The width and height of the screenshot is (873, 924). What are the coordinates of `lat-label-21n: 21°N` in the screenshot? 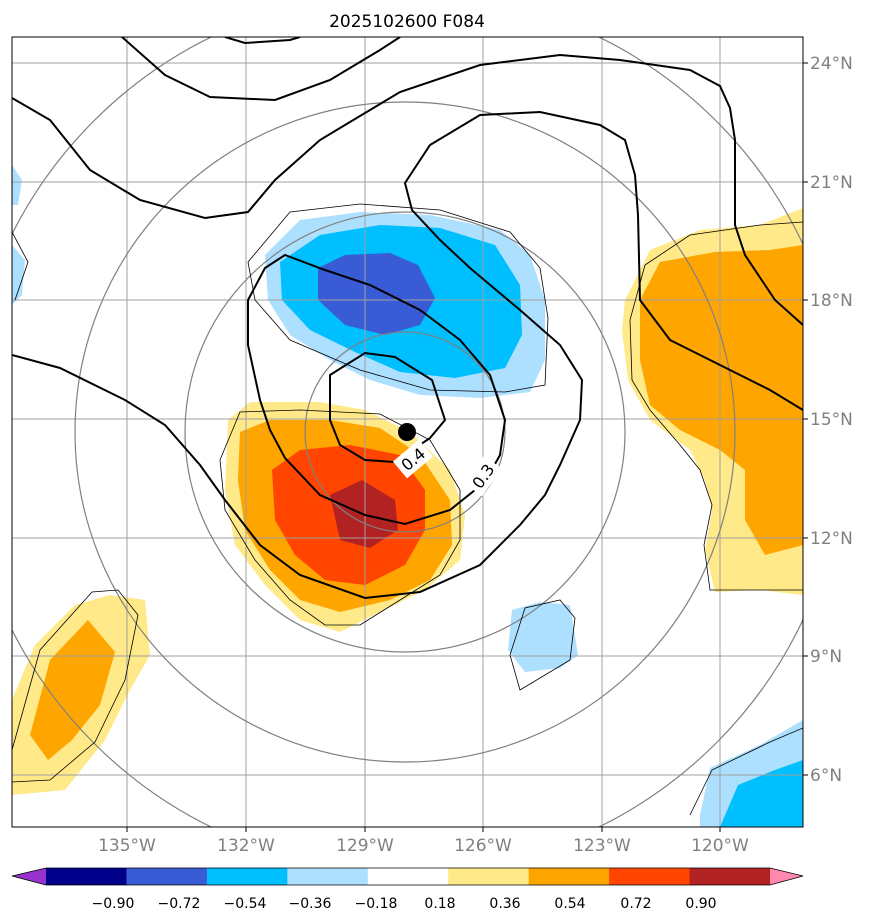 It's located at (831, 183).